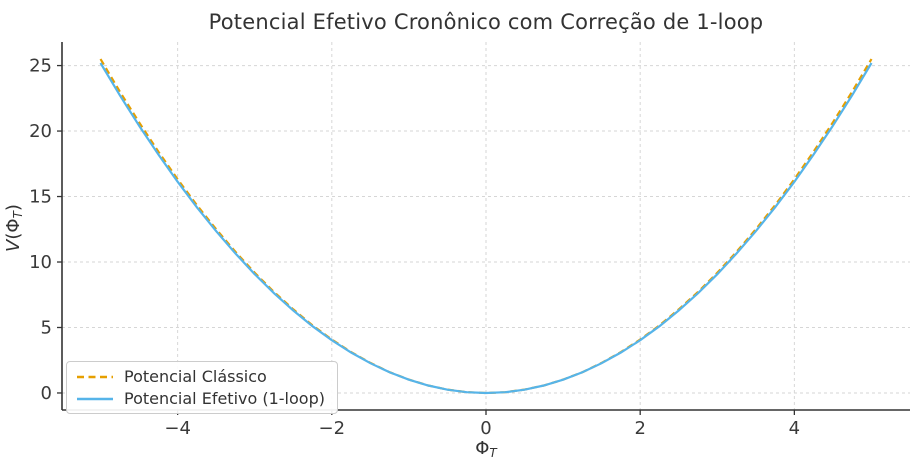 This screenshot has height=473, width=923. What do you see at coordinates (794, 428) in the screenshot?
I see `x-tick-label: 4` at bounding box center [794, 428].